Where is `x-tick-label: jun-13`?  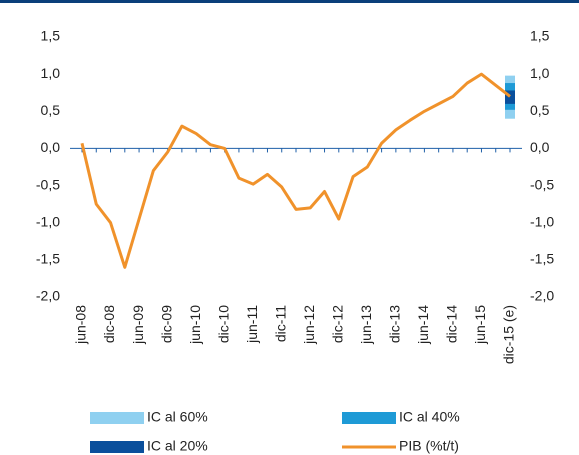 x-tick-label: jun-13 is located at coordinates (366, 325).